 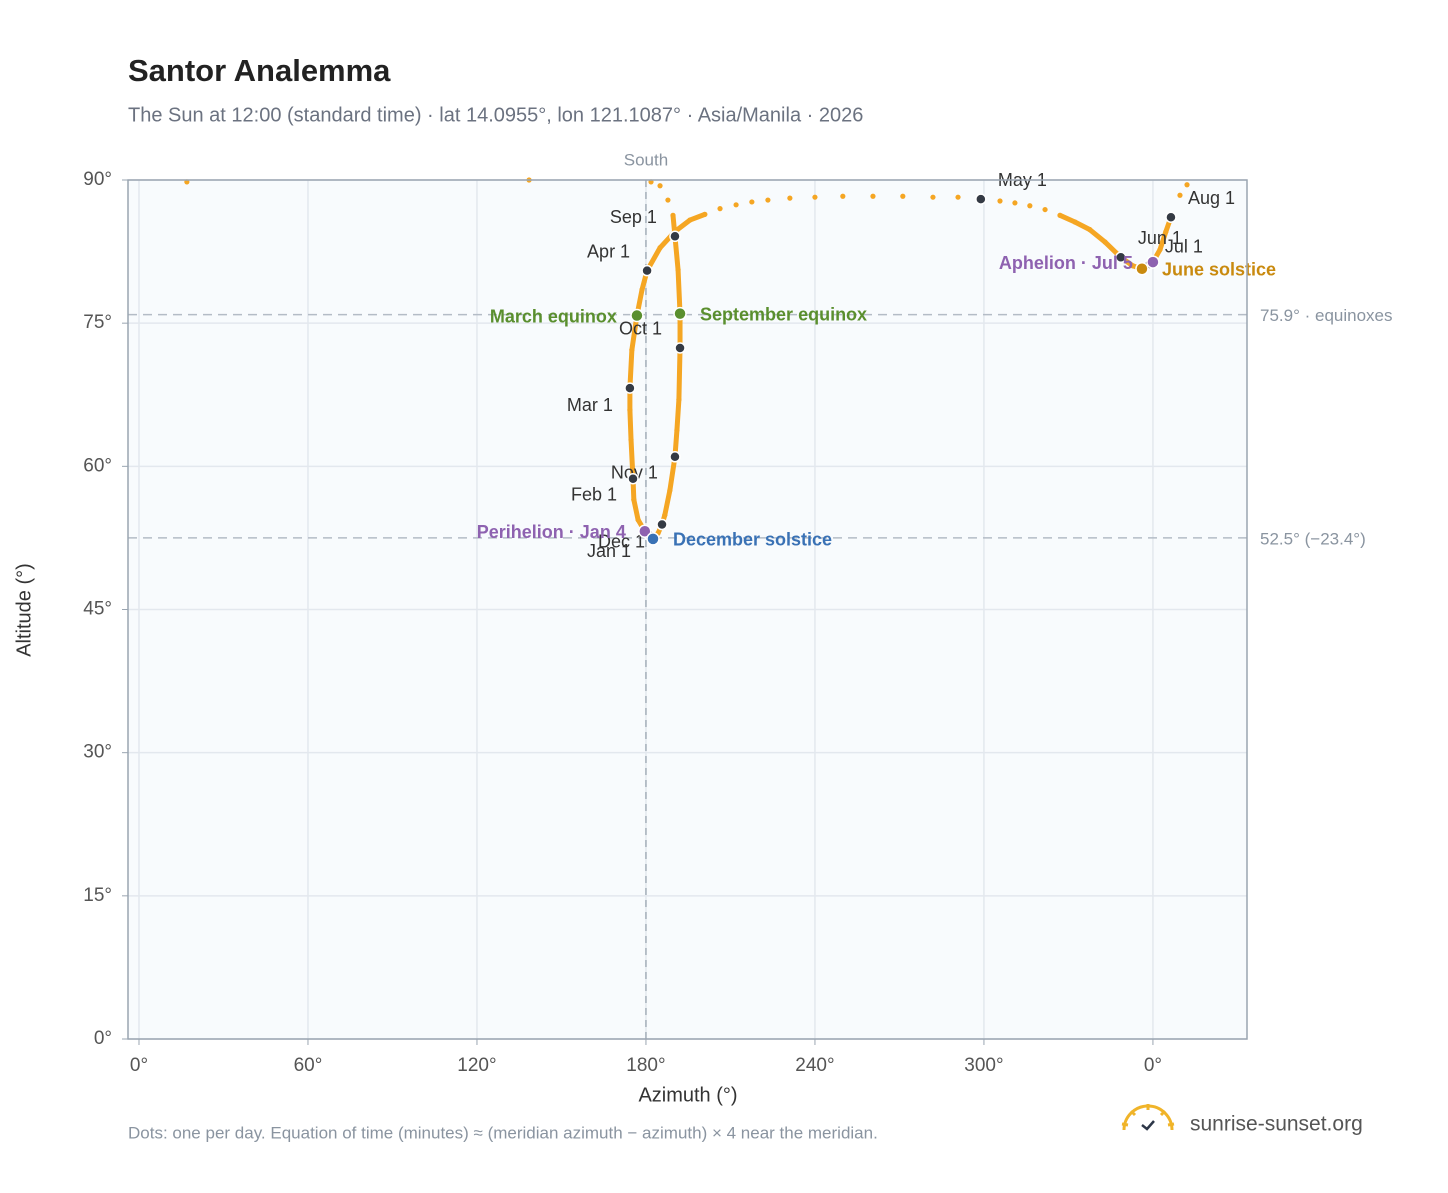 I want to click on x-tick-label: 300°, so click(x=983, y=1065).